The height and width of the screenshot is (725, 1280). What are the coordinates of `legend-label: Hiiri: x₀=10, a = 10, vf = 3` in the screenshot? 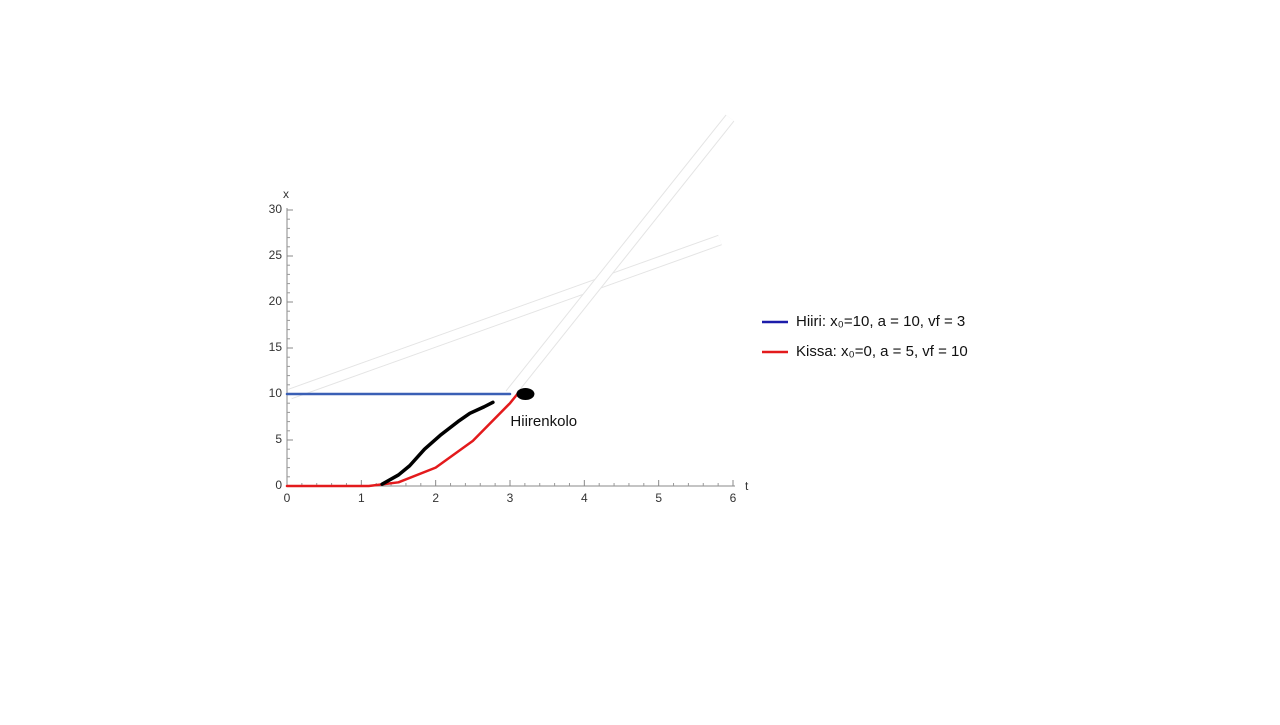 It's located at (880, 321).